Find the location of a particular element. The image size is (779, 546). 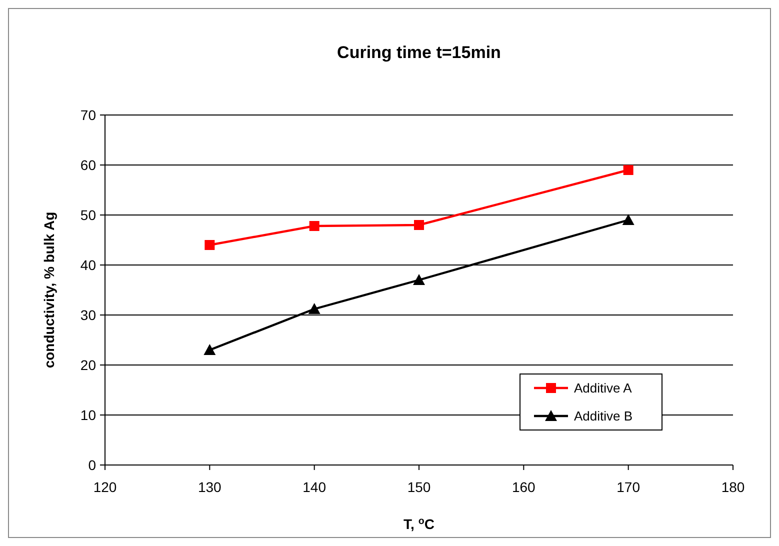

chart-title: Curing time t=15min is located at coordinates (419, 52).